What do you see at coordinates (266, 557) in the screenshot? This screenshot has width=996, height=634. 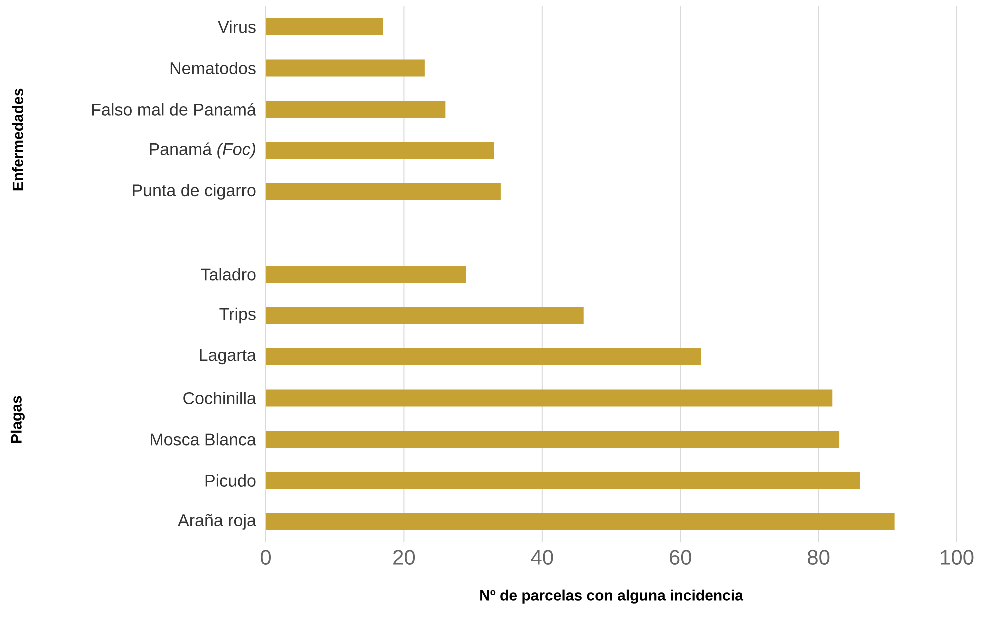 I see `x-tick-label: 0` at bounding box center [266, 557].